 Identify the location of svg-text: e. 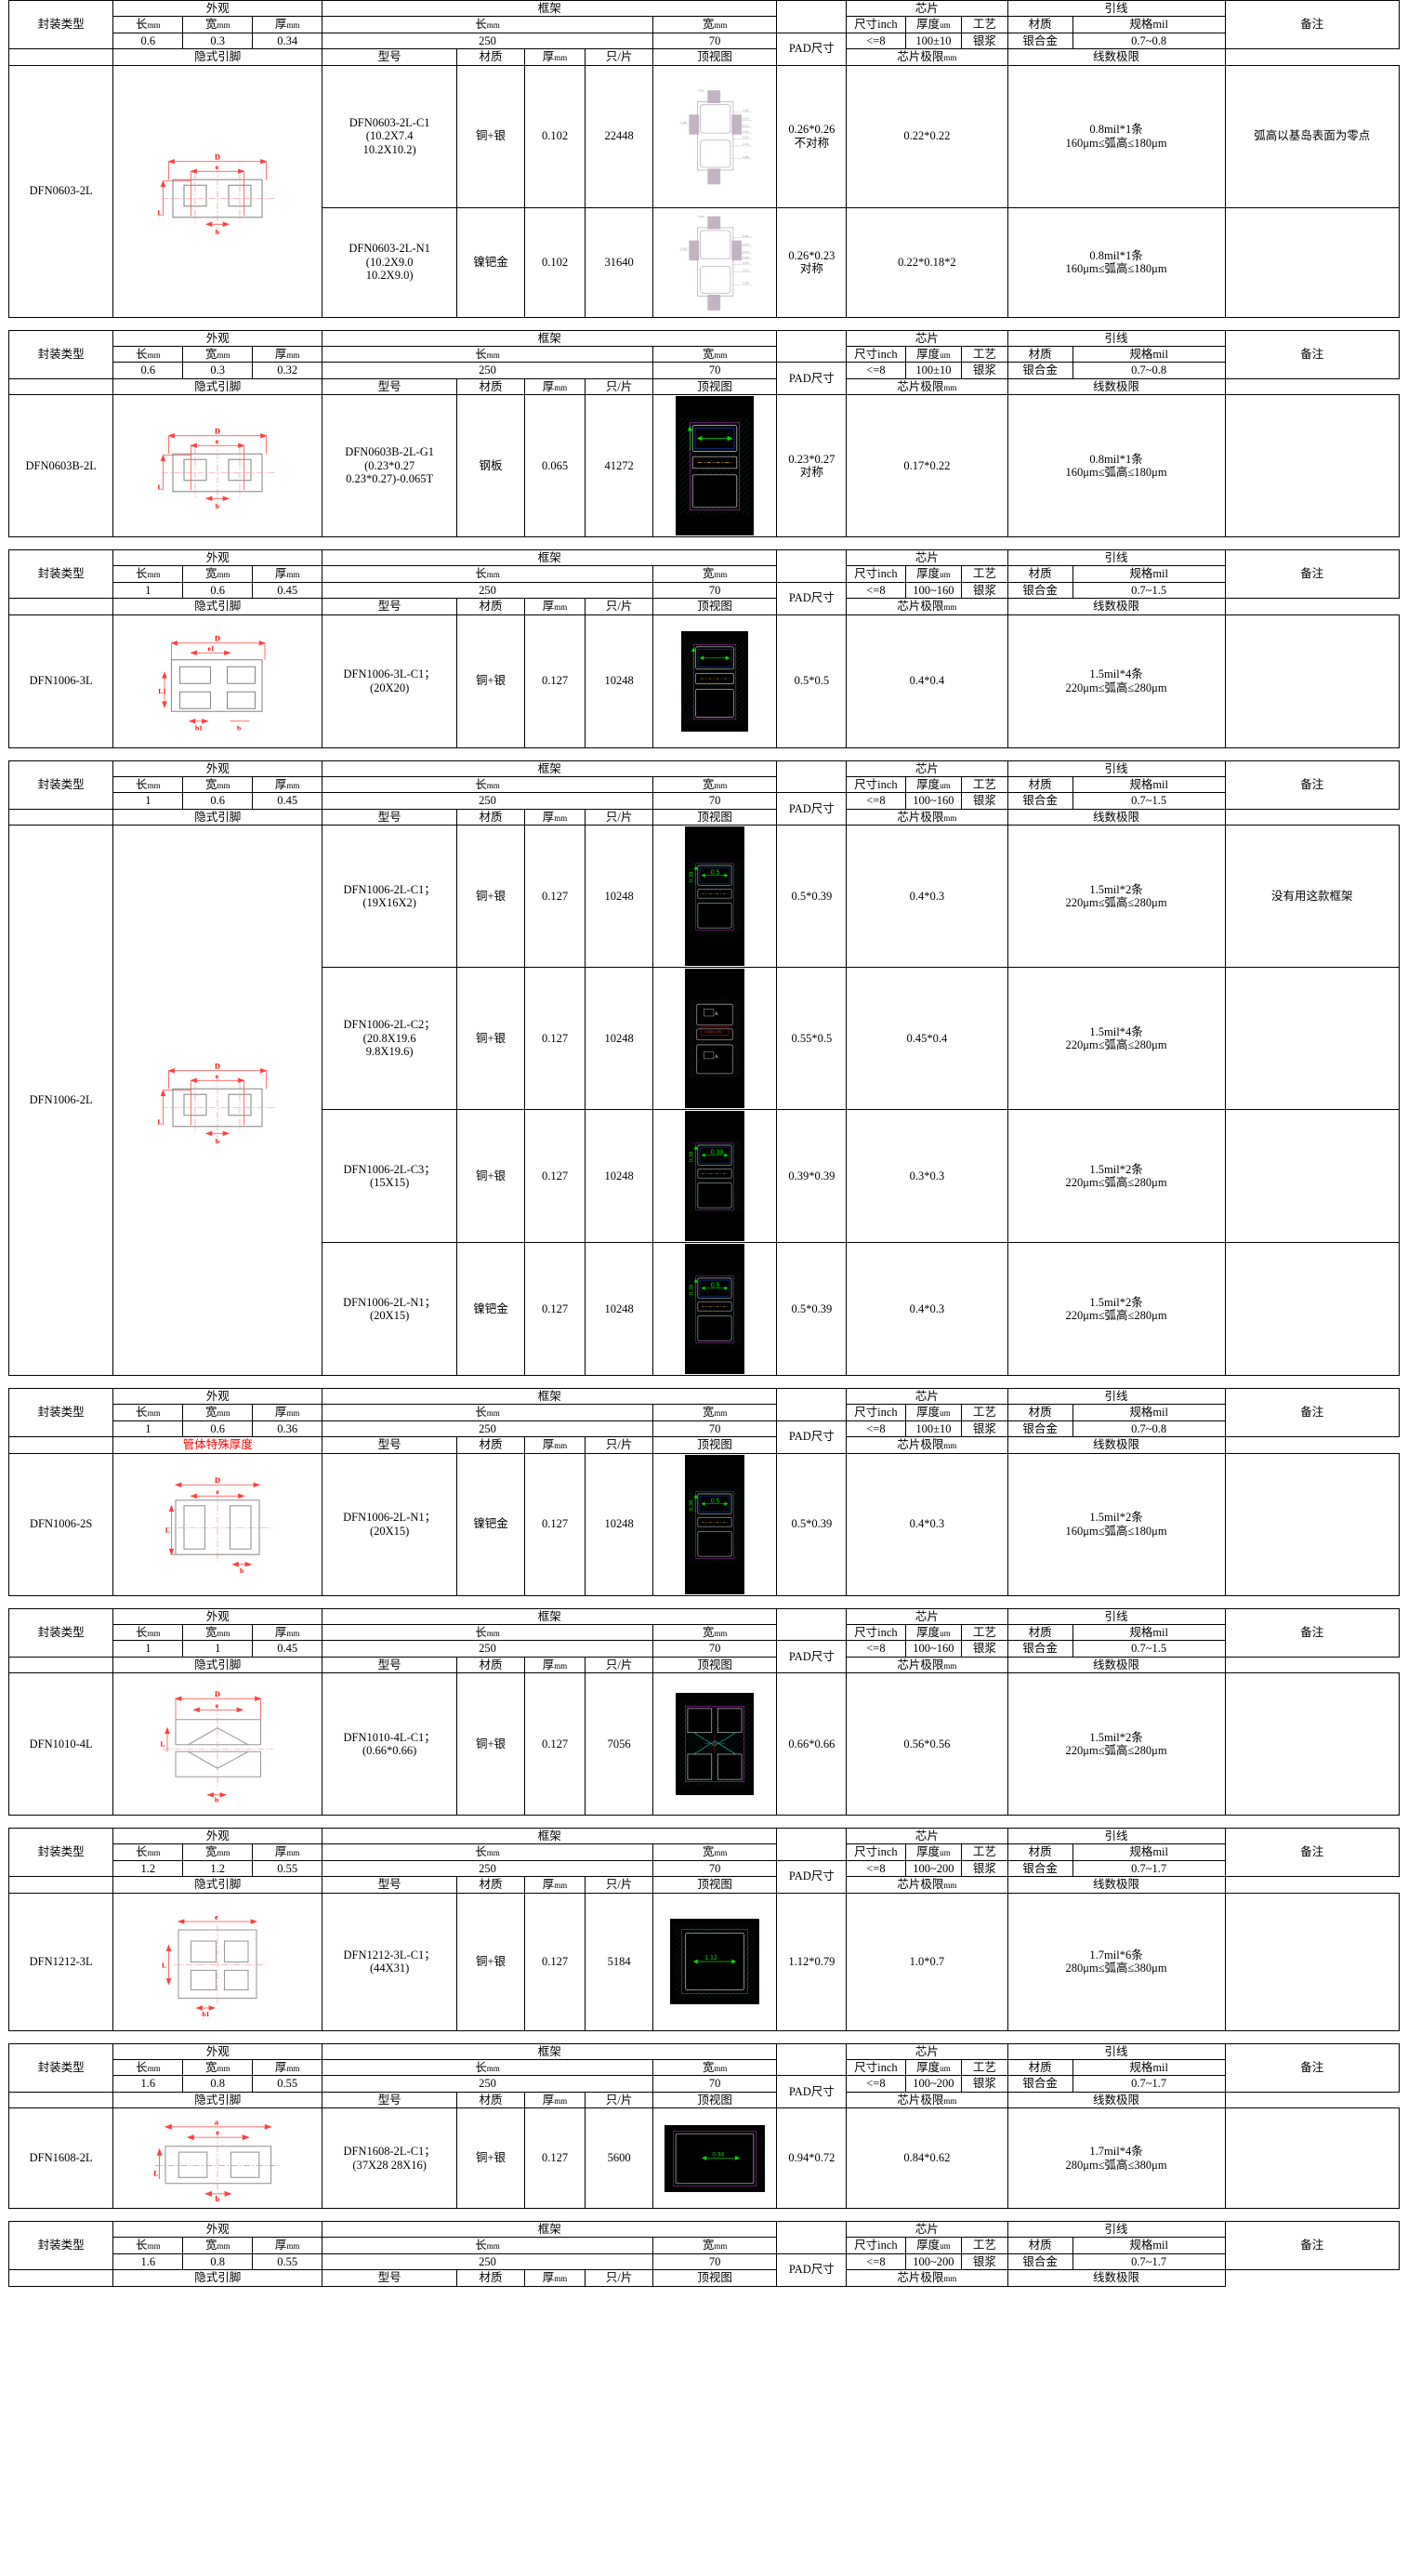
(217, 1076).